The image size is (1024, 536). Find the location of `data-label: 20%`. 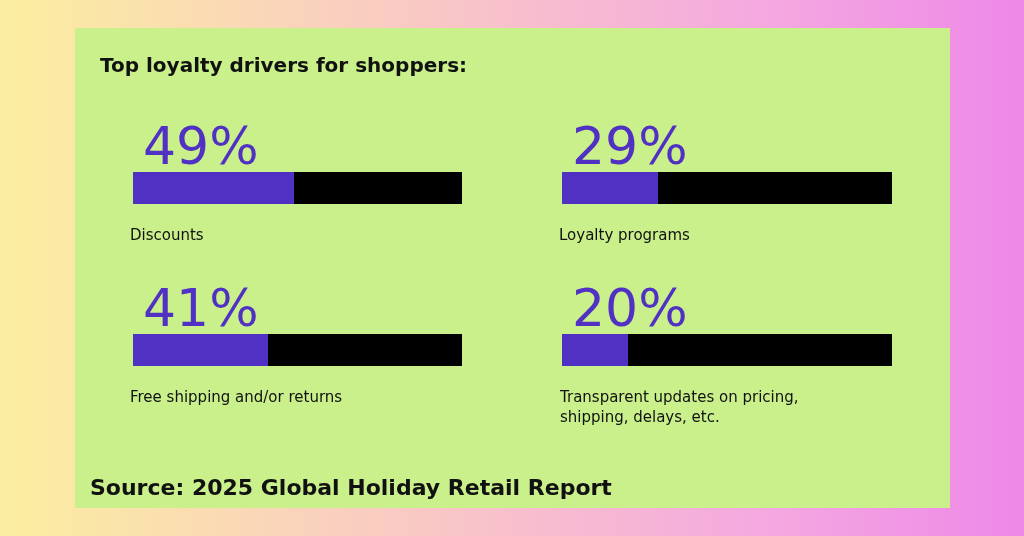

data-label: 20% is located at coordinates (630, 308).